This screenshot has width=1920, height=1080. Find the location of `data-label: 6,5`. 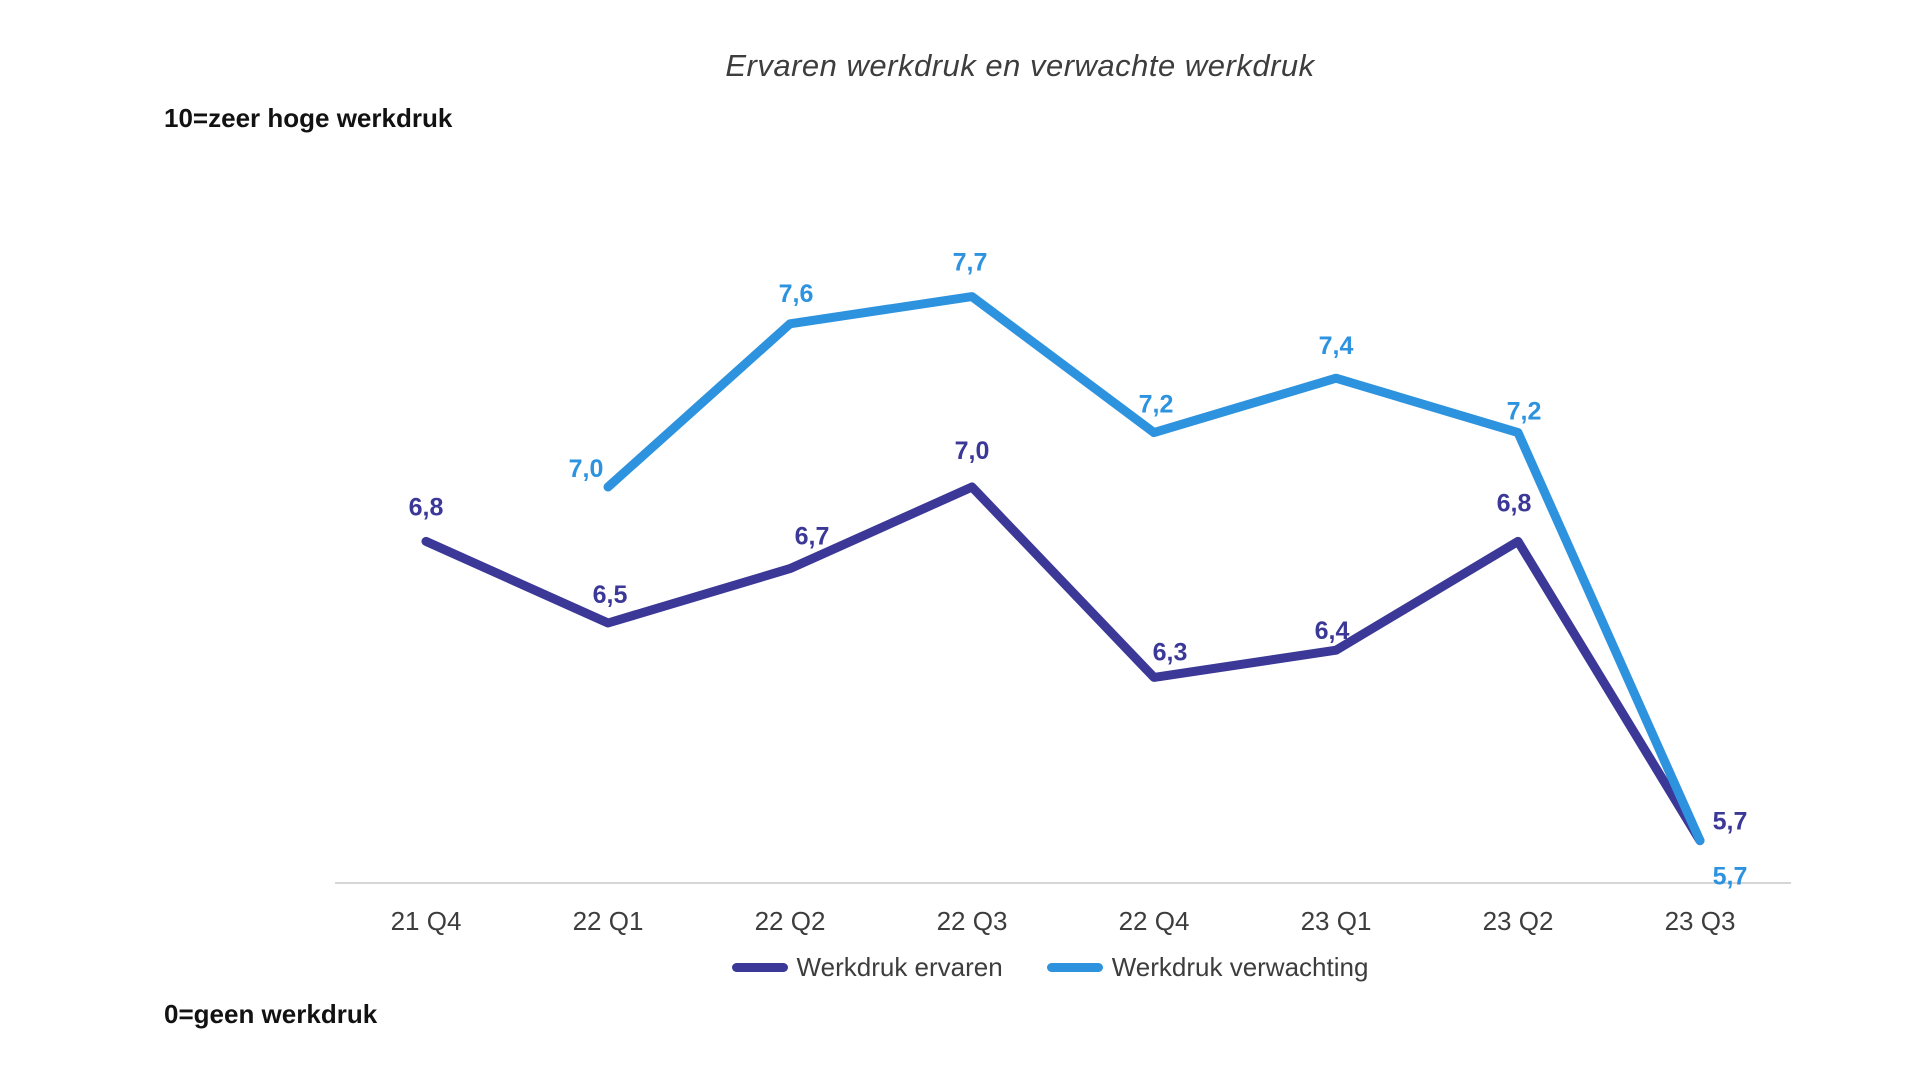

data-label: 6,5 is located at coordinates (610, 595).